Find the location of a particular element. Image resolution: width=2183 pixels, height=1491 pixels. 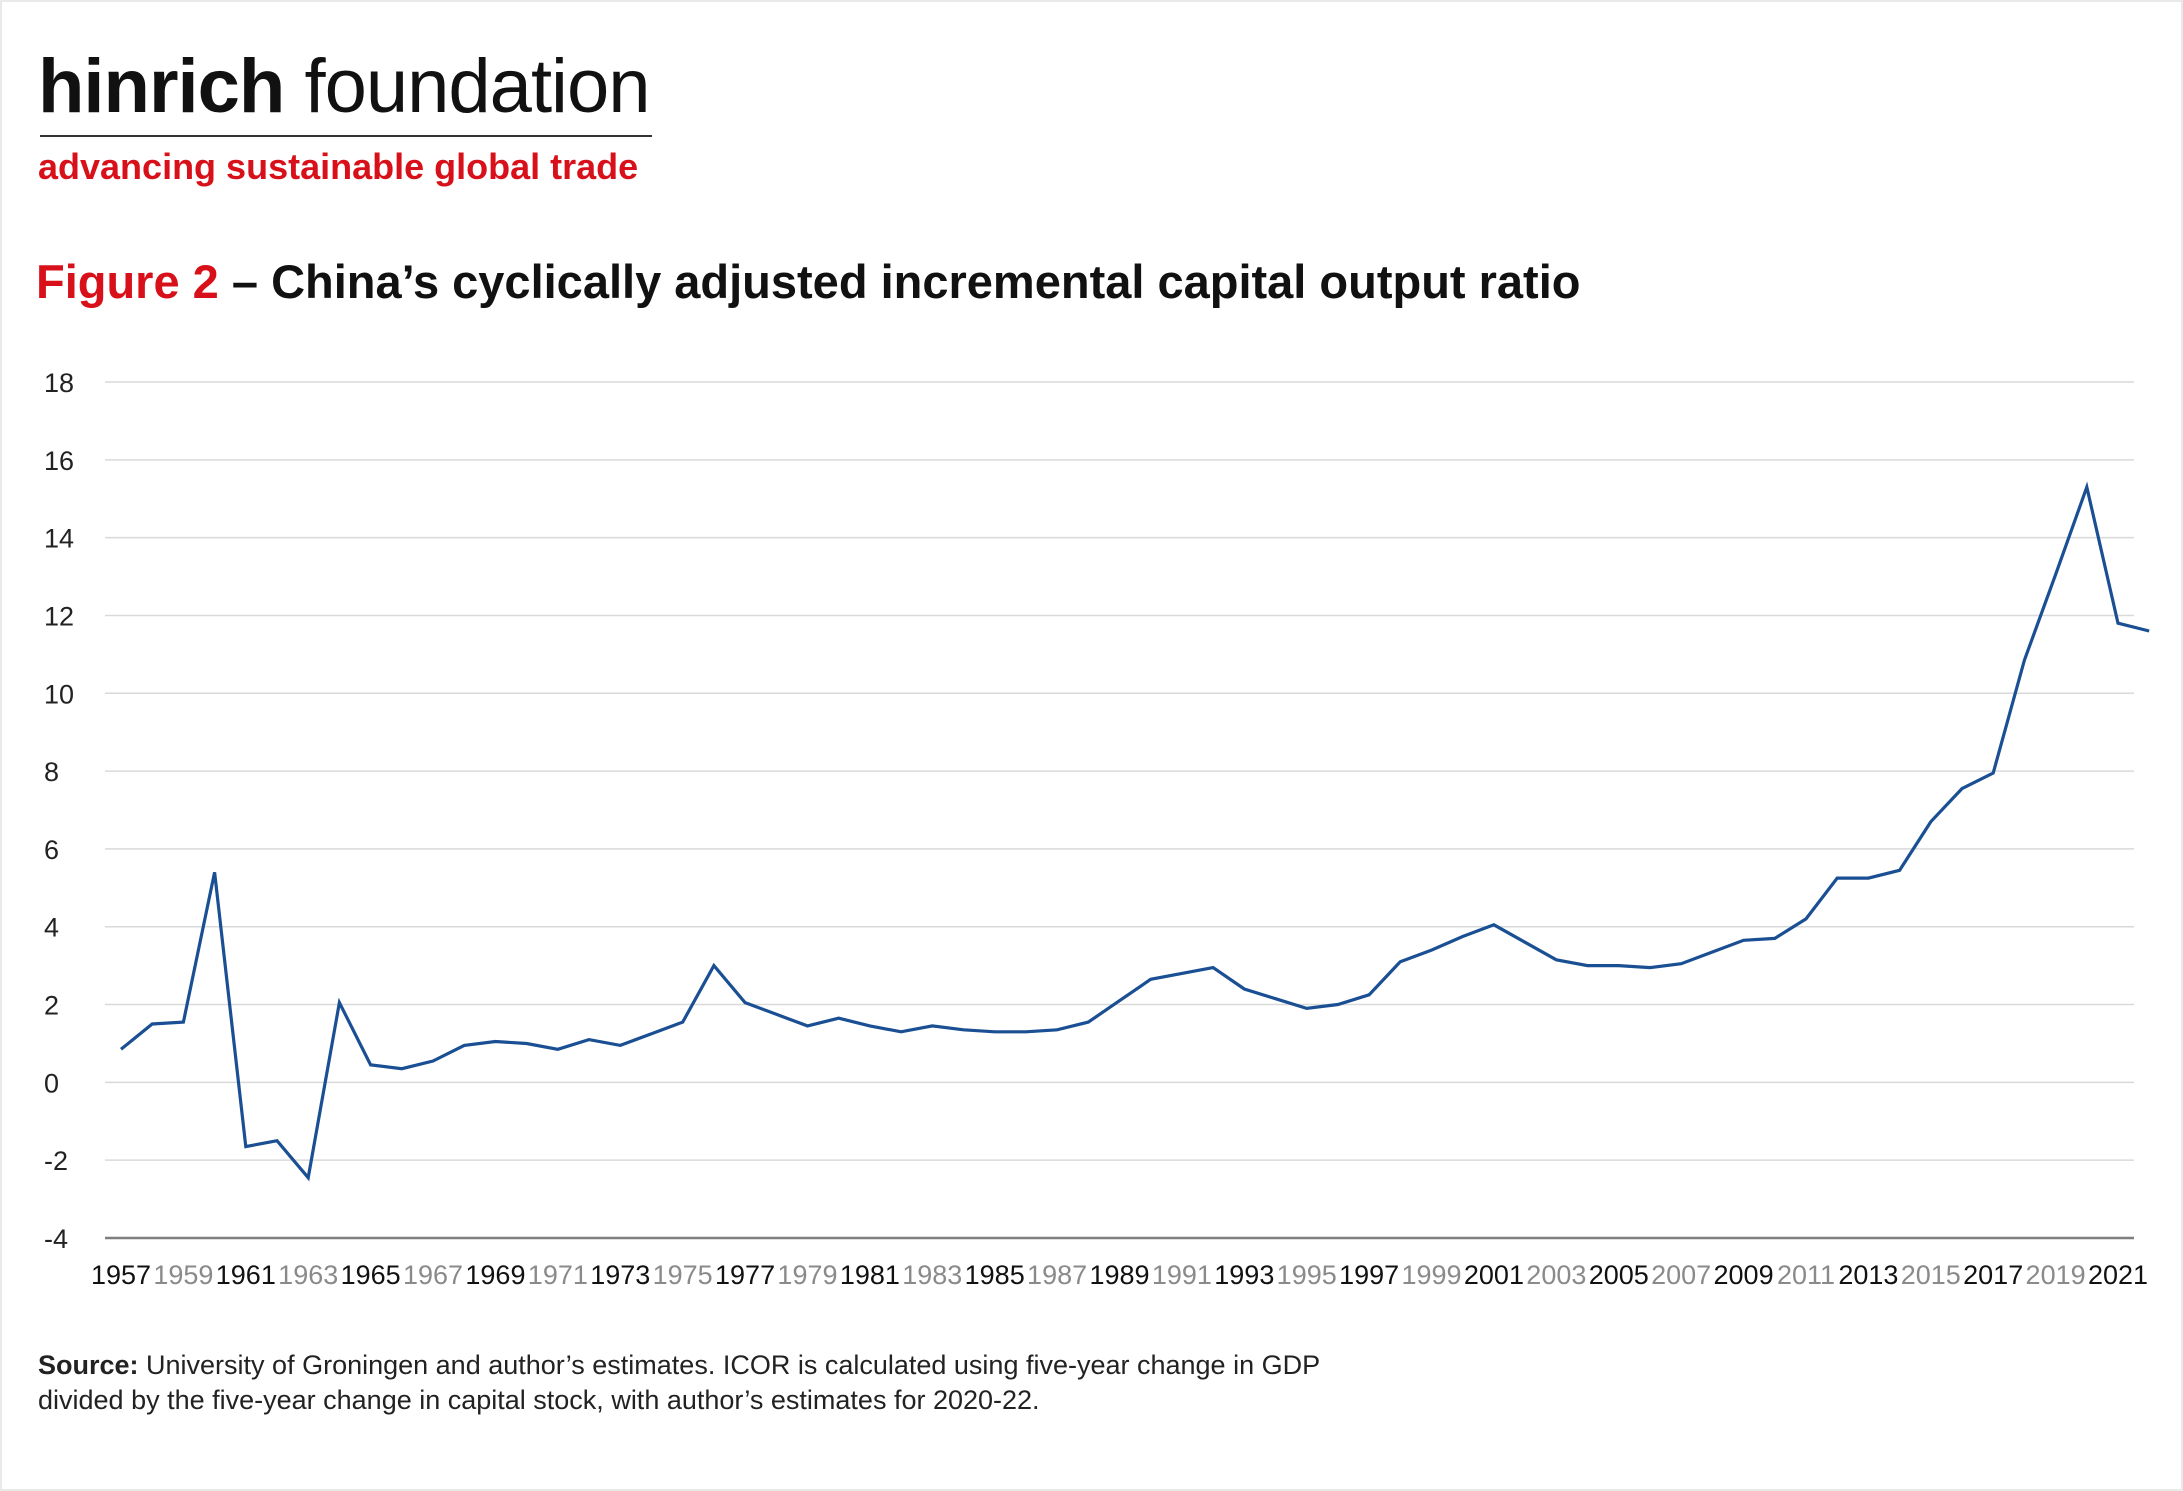

figure-number: Figure 2 is located at coordinates (127, 281).